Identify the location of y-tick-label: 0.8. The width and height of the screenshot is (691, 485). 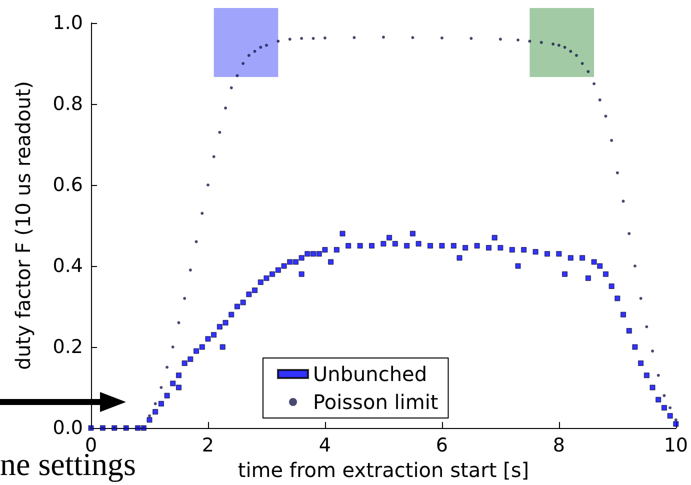
(67, 104).